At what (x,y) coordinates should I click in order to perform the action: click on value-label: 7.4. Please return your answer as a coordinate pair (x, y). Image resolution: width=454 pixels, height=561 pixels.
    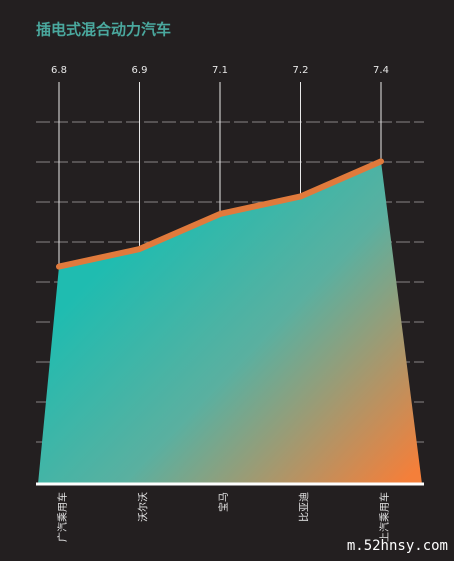
    Looking at the image, I should click on (381, 70).